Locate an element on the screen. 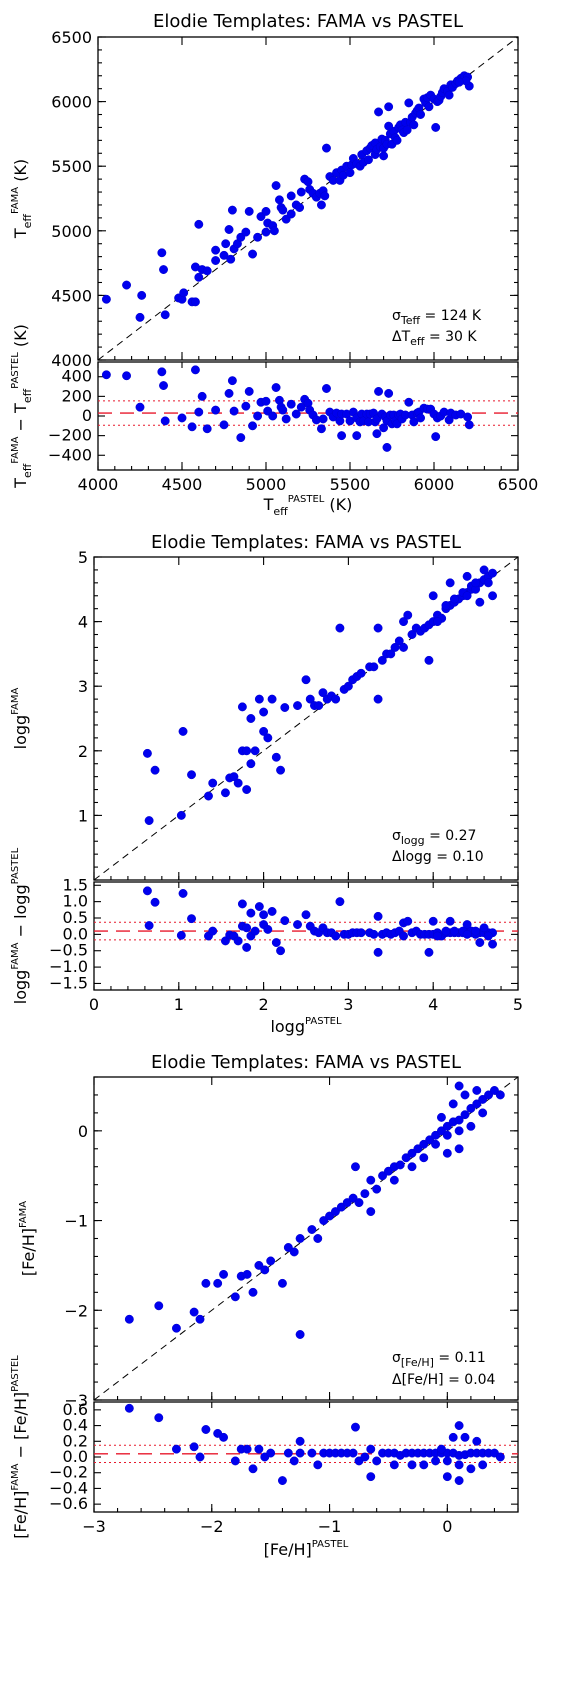 This screenshot has height=1708, width=587. y-tick-label: 4500 is located at coordinates (71, 295).